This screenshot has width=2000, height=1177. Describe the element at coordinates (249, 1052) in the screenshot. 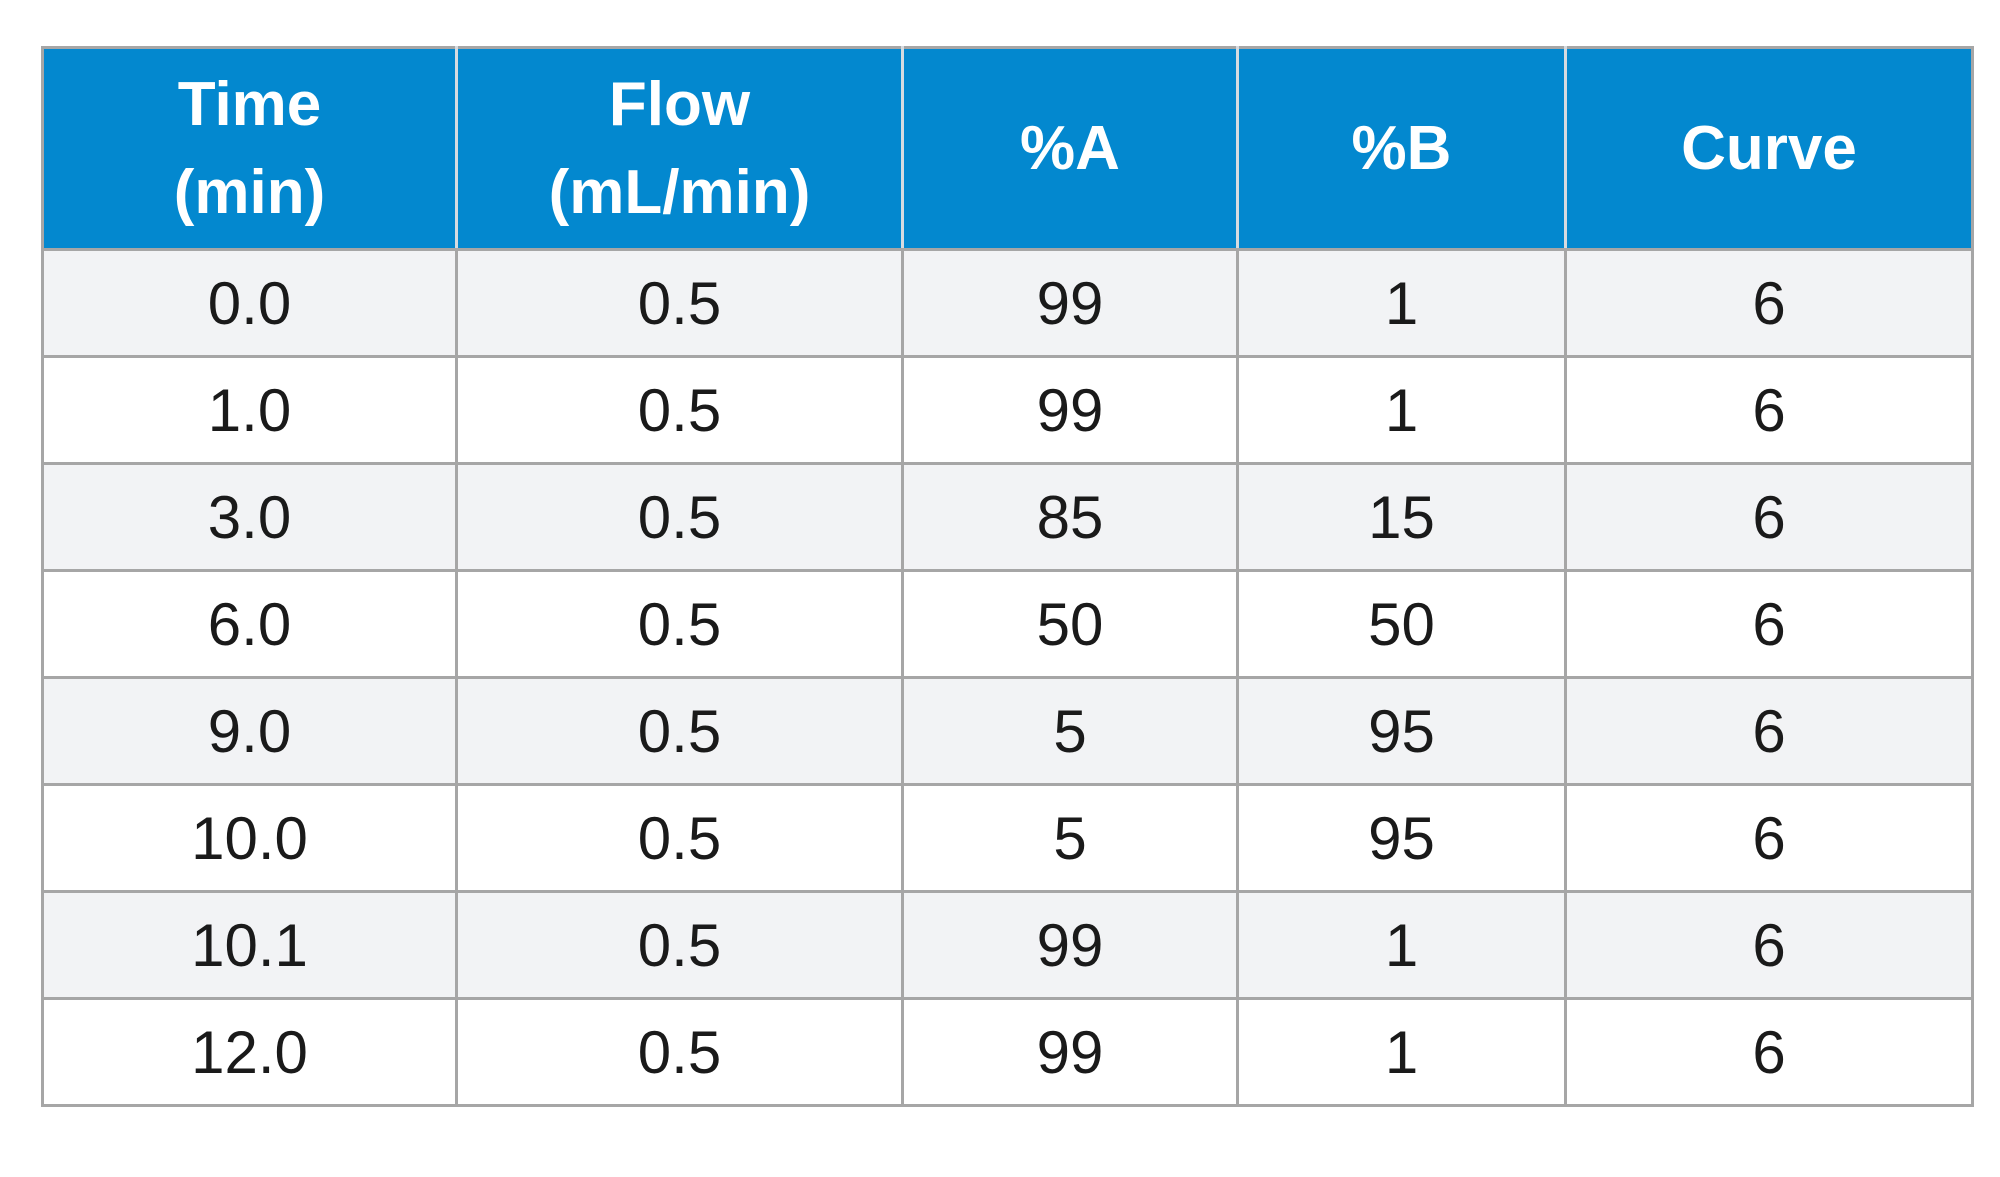

I see `cell-time: 12.0` at that location.